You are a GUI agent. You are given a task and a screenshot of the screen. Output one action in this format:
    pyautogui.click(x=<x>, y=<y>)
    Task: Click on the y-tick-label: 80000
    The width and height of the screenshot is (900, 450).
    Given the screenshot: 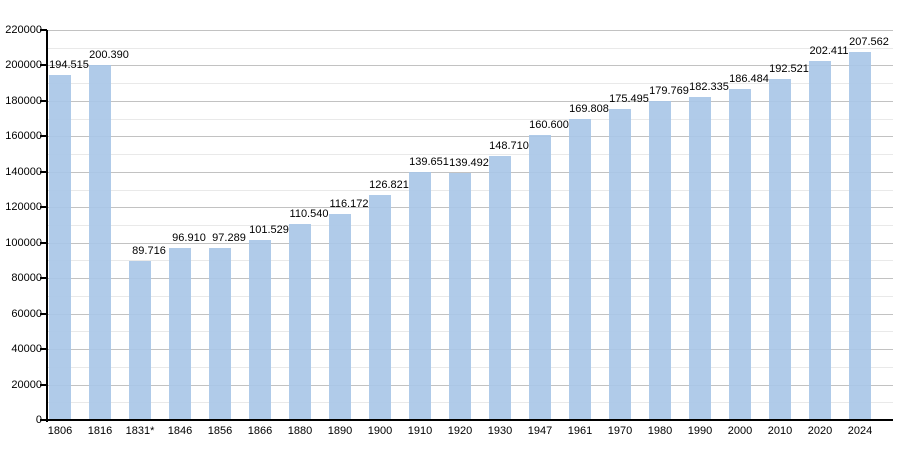 What is the action you would take?
    pyautogui.click(x=26, y=278)
    